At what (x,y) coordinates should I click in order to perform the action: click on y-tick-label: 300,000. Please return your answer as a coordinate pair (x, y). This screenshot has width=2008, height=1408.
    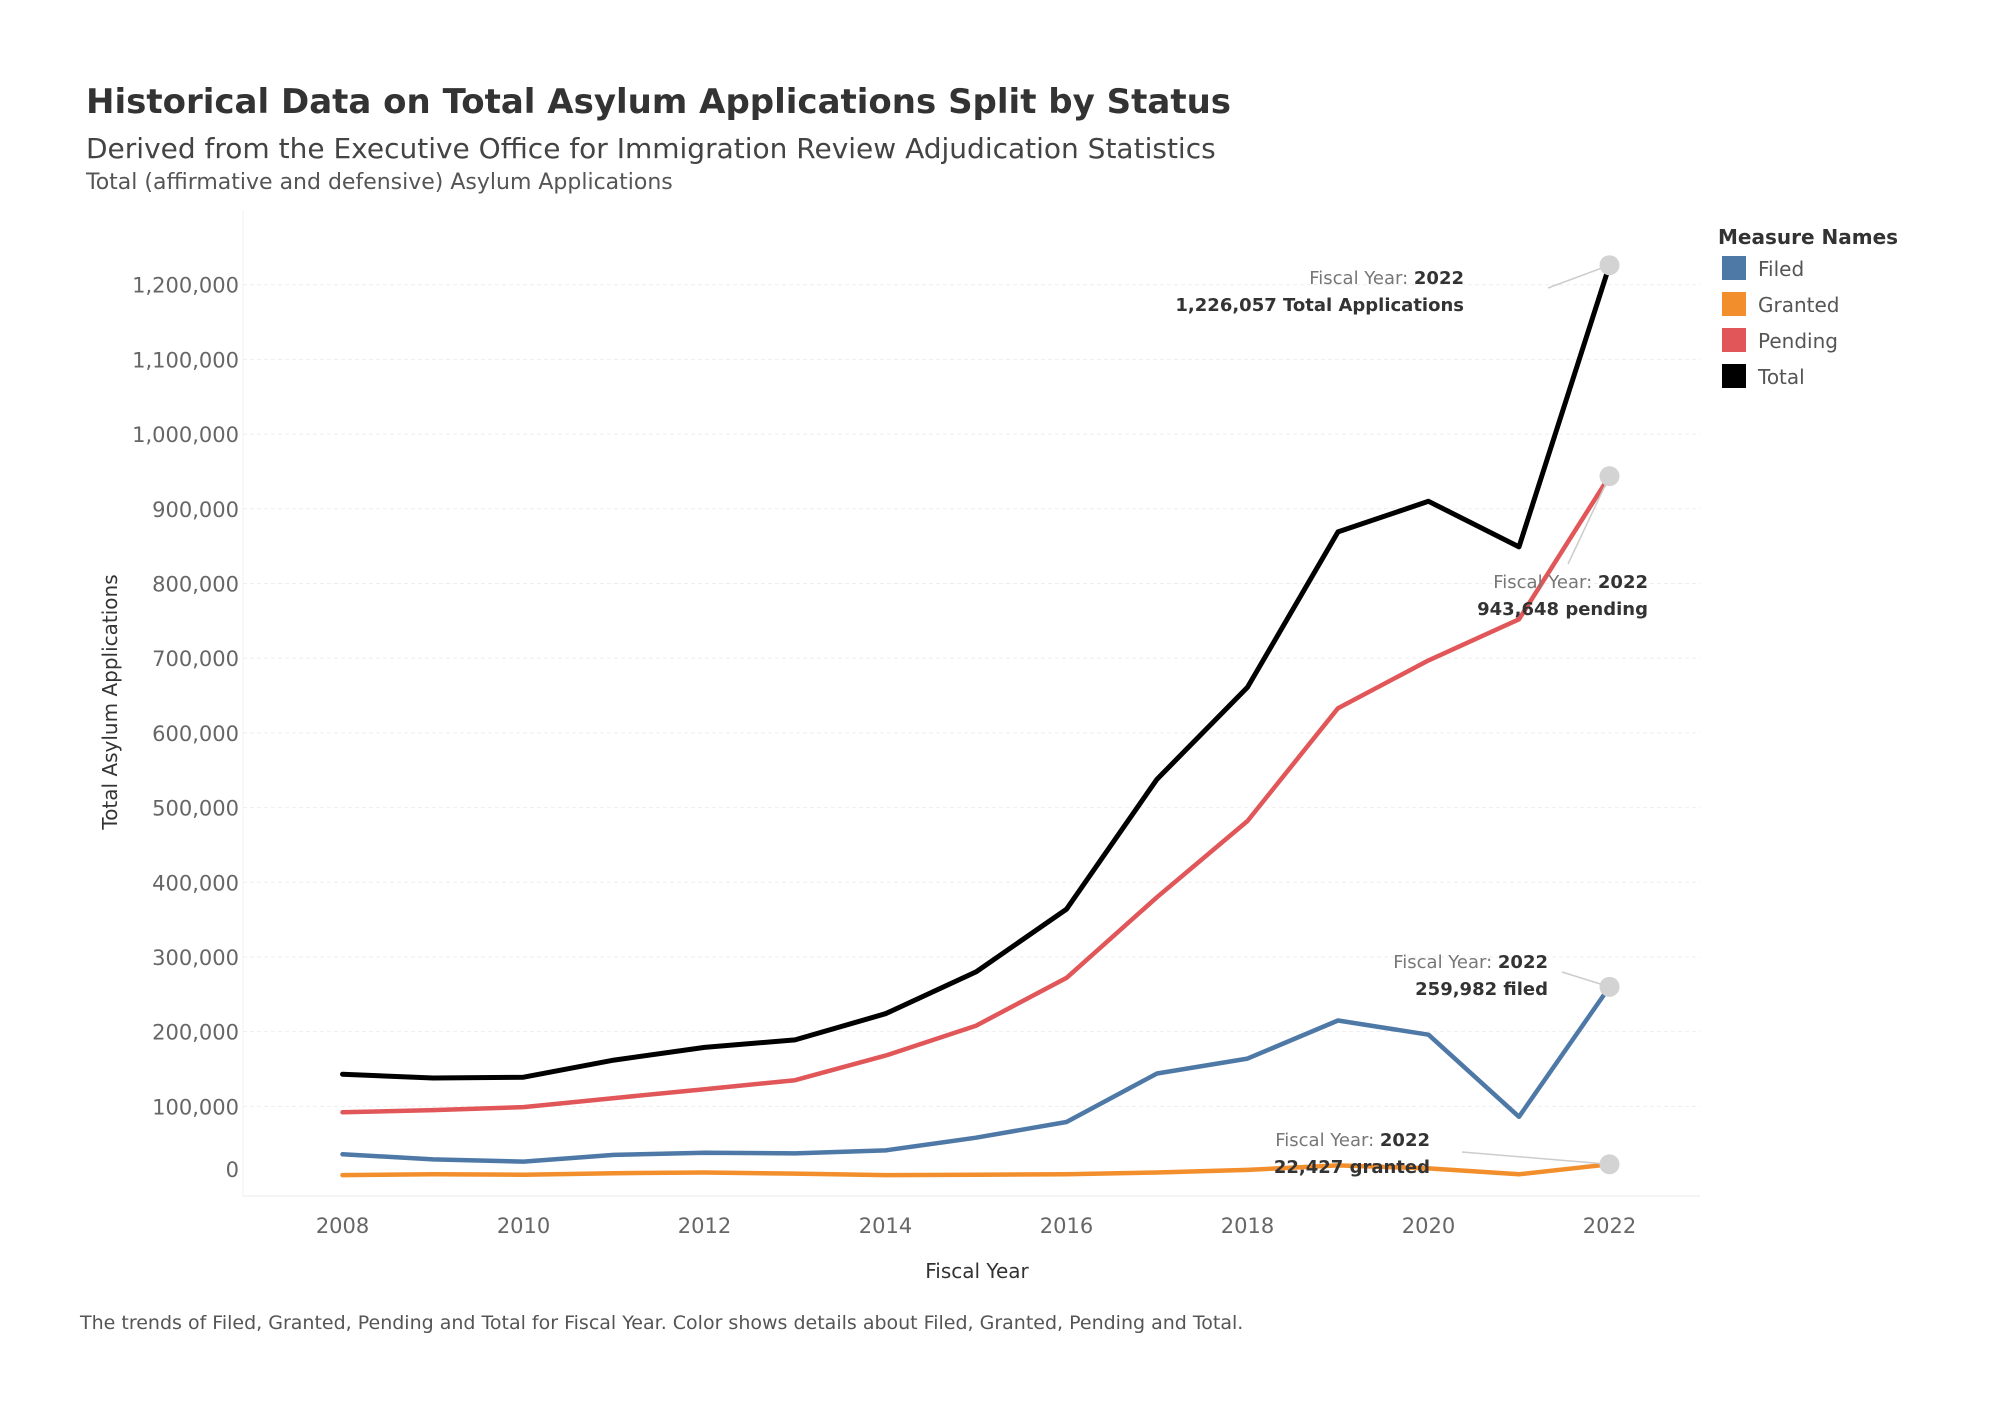
    Looking at the image, I should click on (195, 958).